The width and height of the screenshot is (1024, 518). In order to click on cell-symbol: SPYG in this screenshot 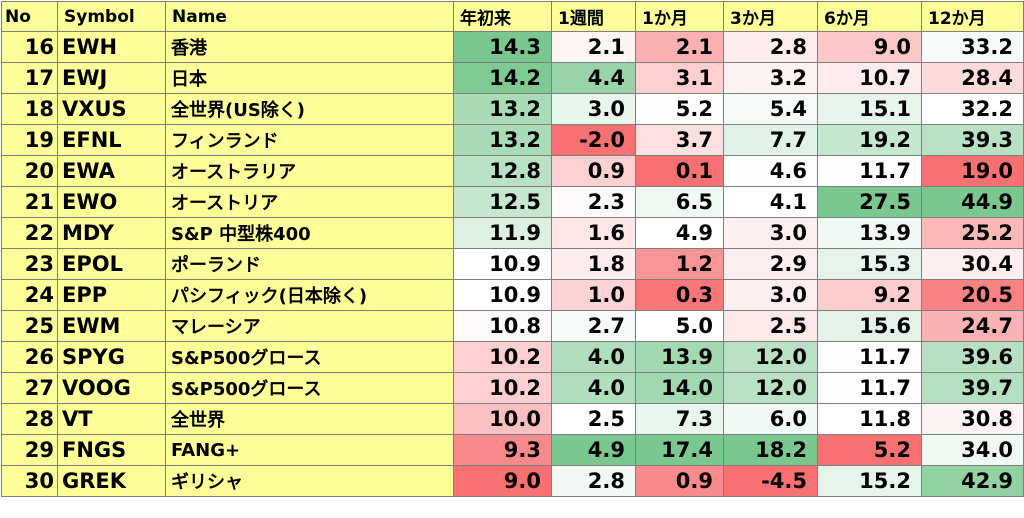, I will do `click(111, 357)`.